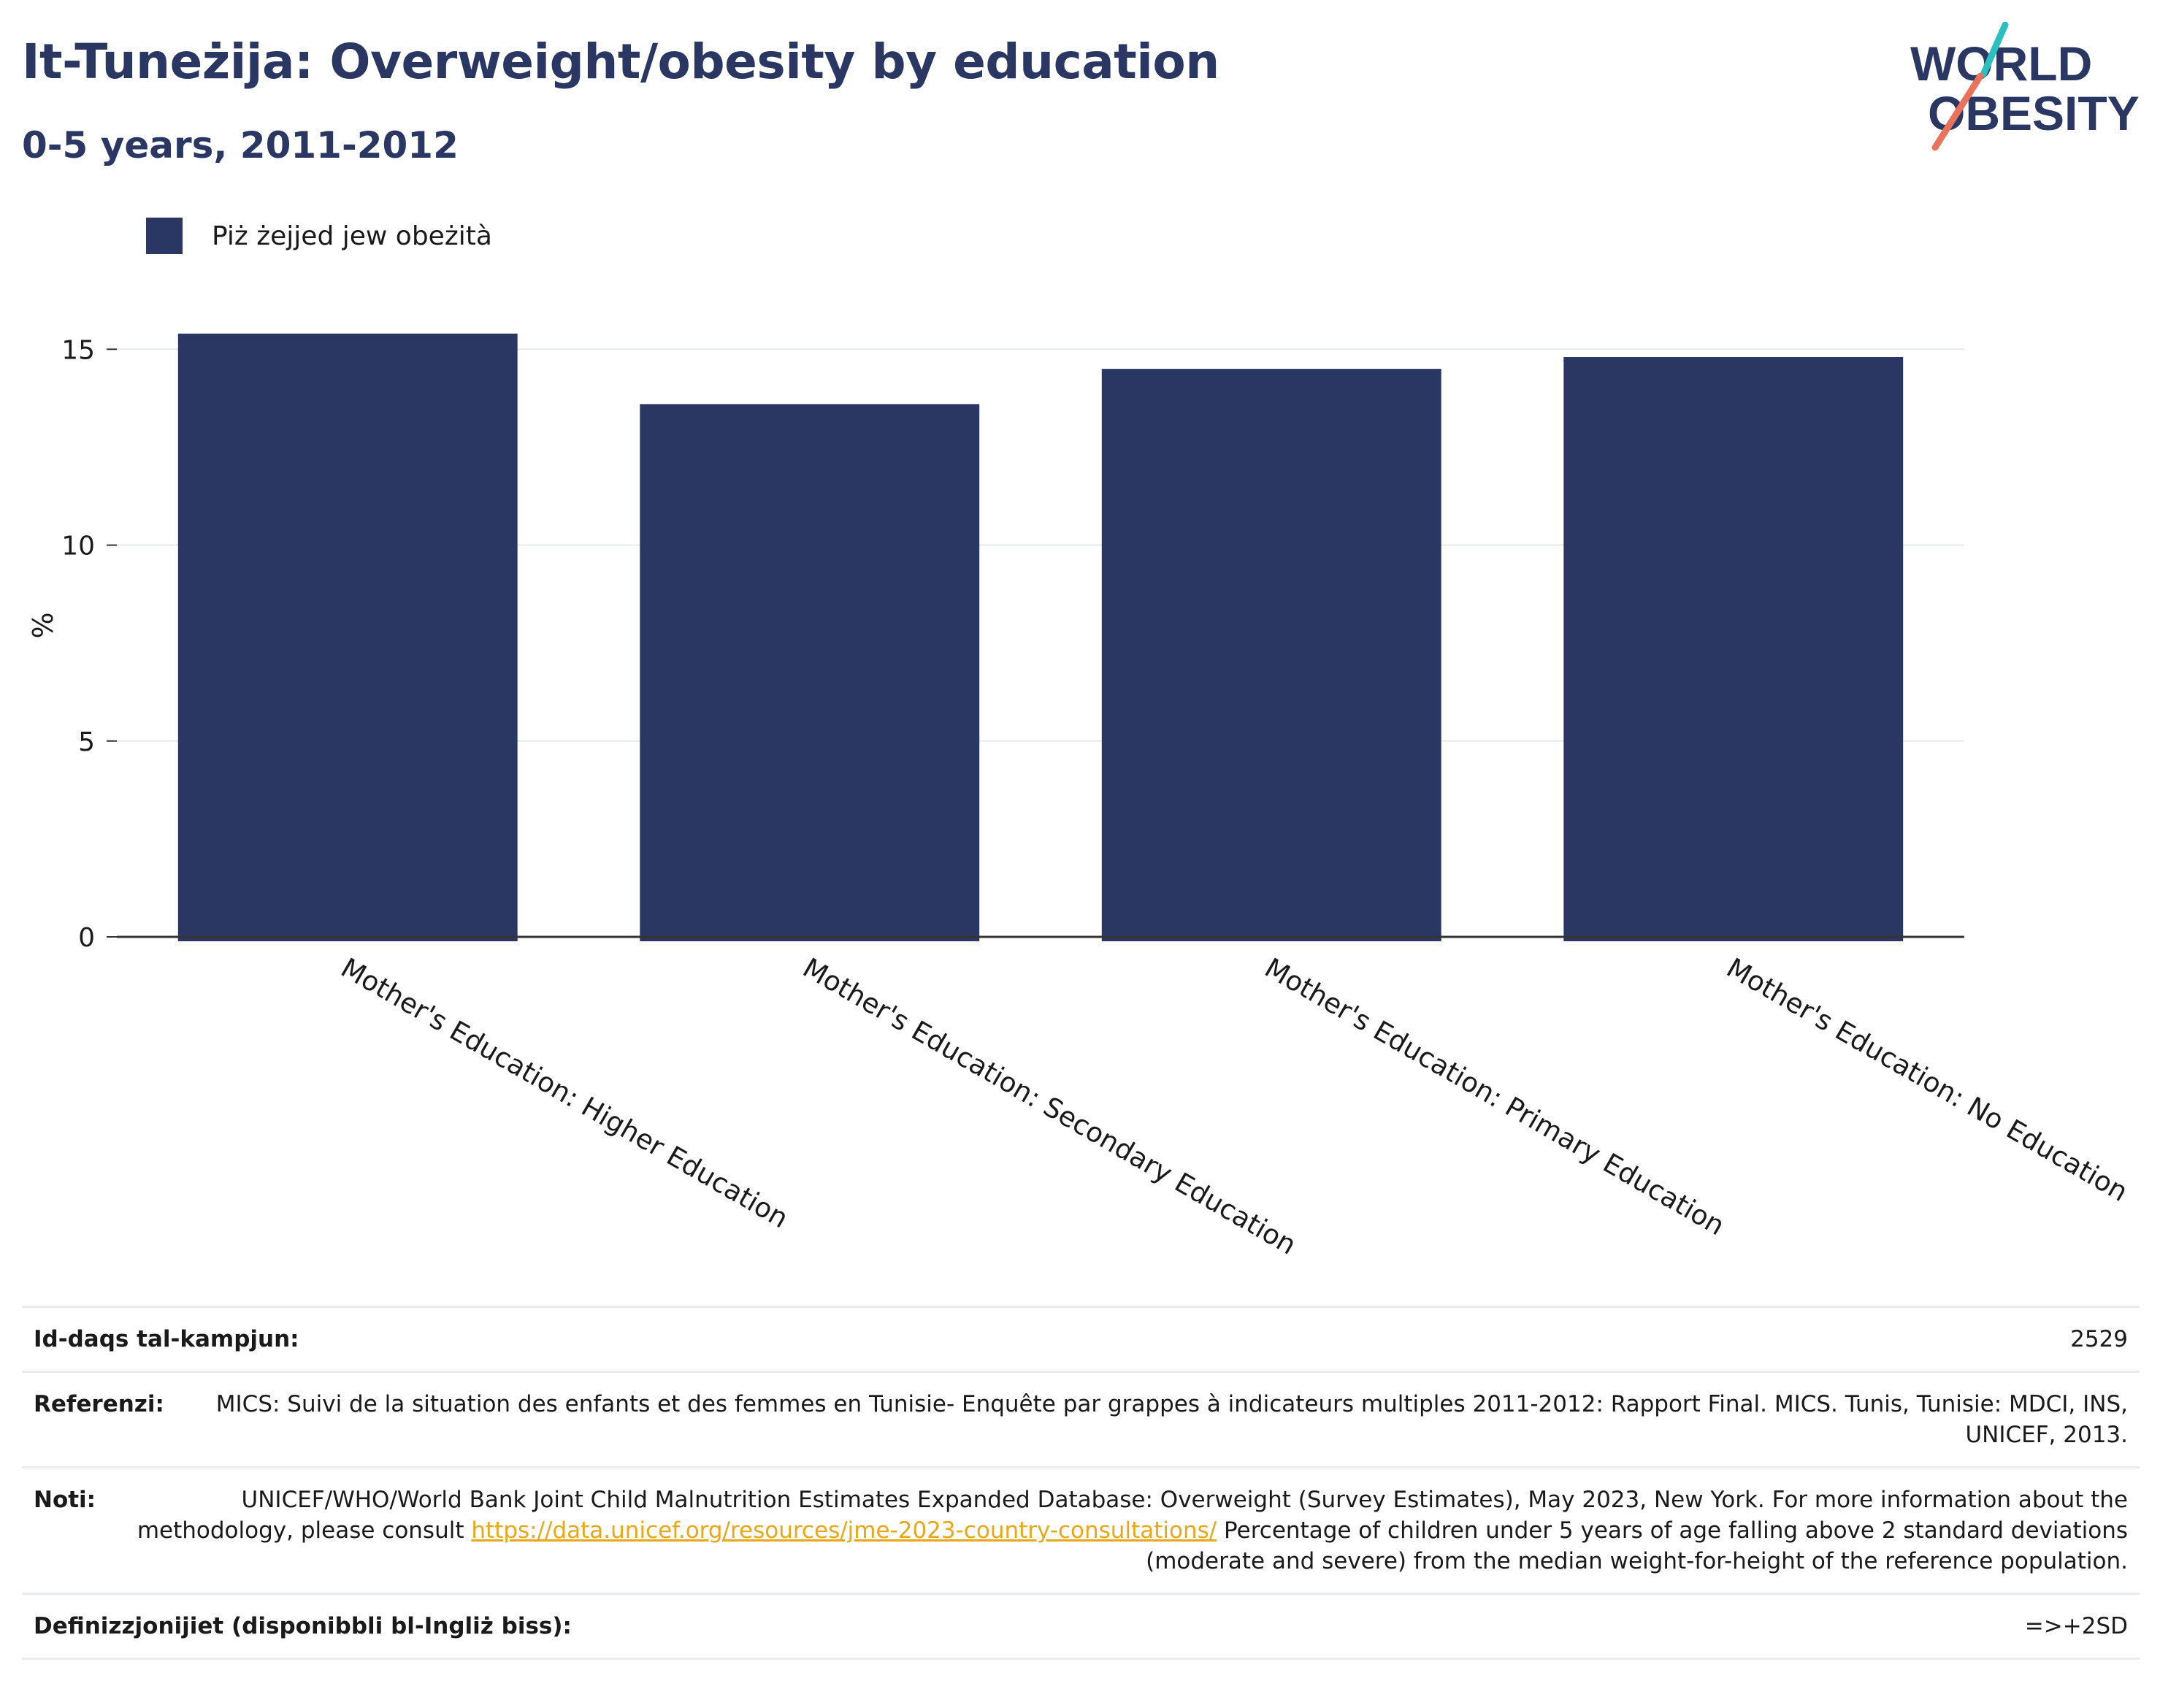 Image resolution: width=2160 pixels, height=1708 pixels. What do you see at coordinates (2034, 113) in the screenshot?
I see `logo-line2: OBESITY` at bounding box center [2034, 113].